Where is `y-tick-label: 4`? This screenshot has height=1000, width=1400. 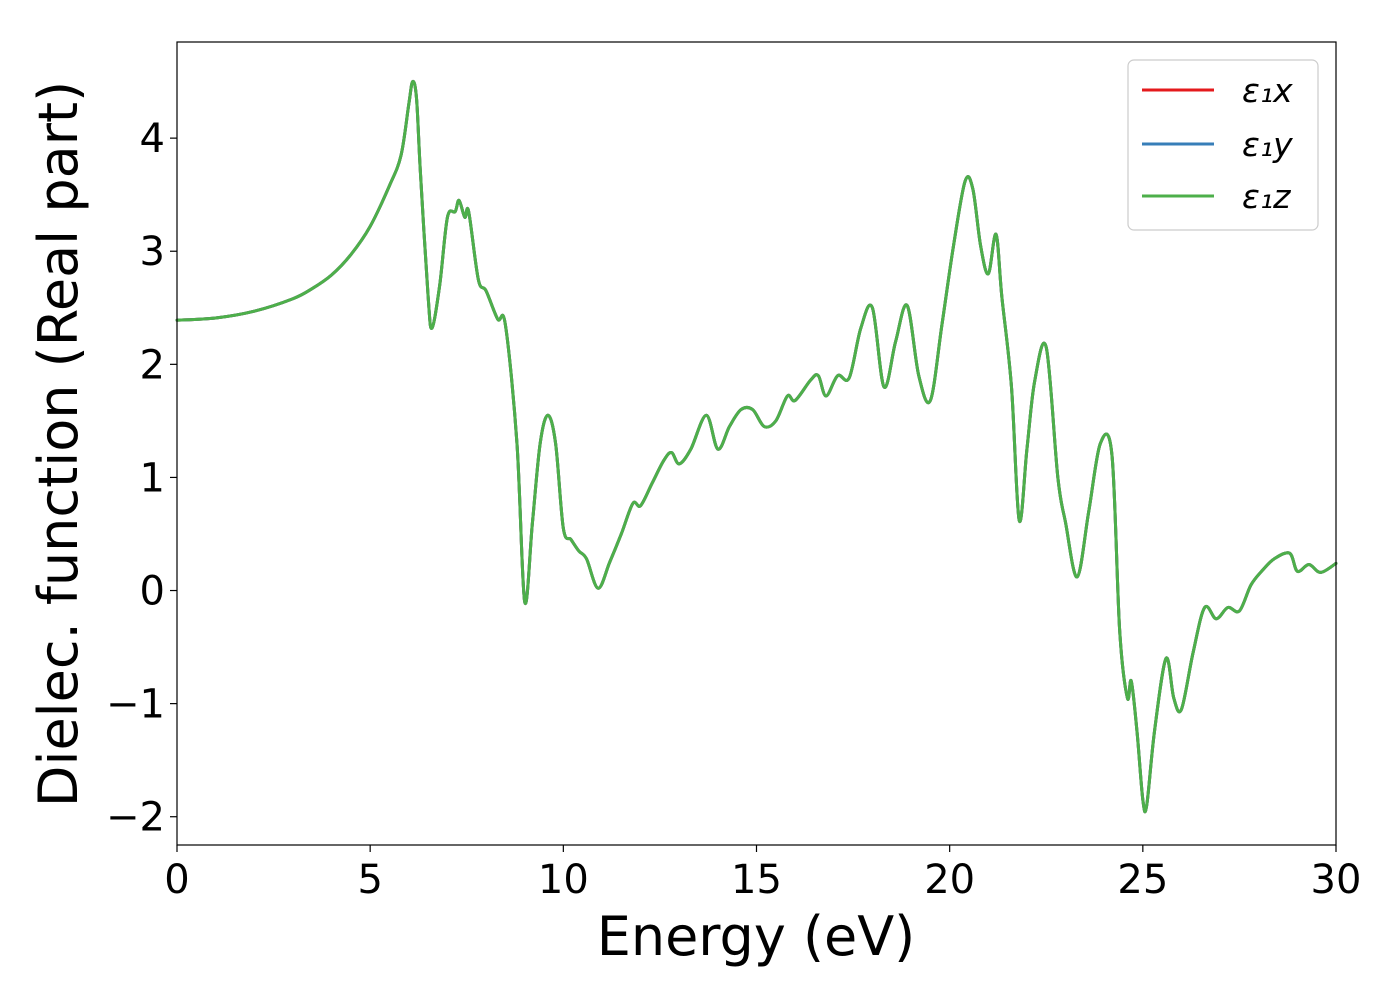 y-tick-label: 4 is located at coordinates (152, 139).